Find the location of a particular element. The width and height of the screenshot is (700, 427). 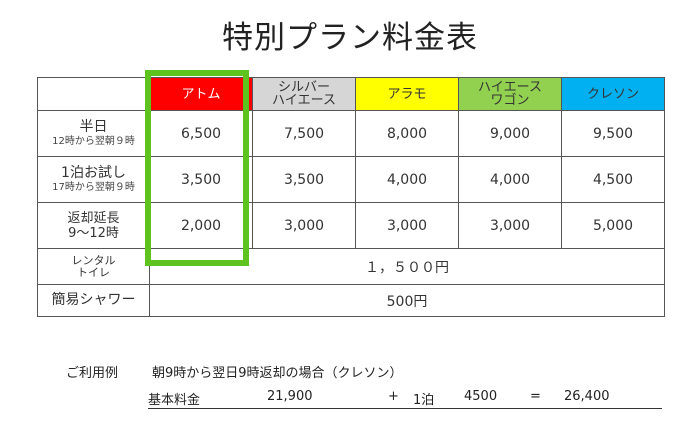

row-label-main: 1泊お試し is located at coordinates (93, 173).